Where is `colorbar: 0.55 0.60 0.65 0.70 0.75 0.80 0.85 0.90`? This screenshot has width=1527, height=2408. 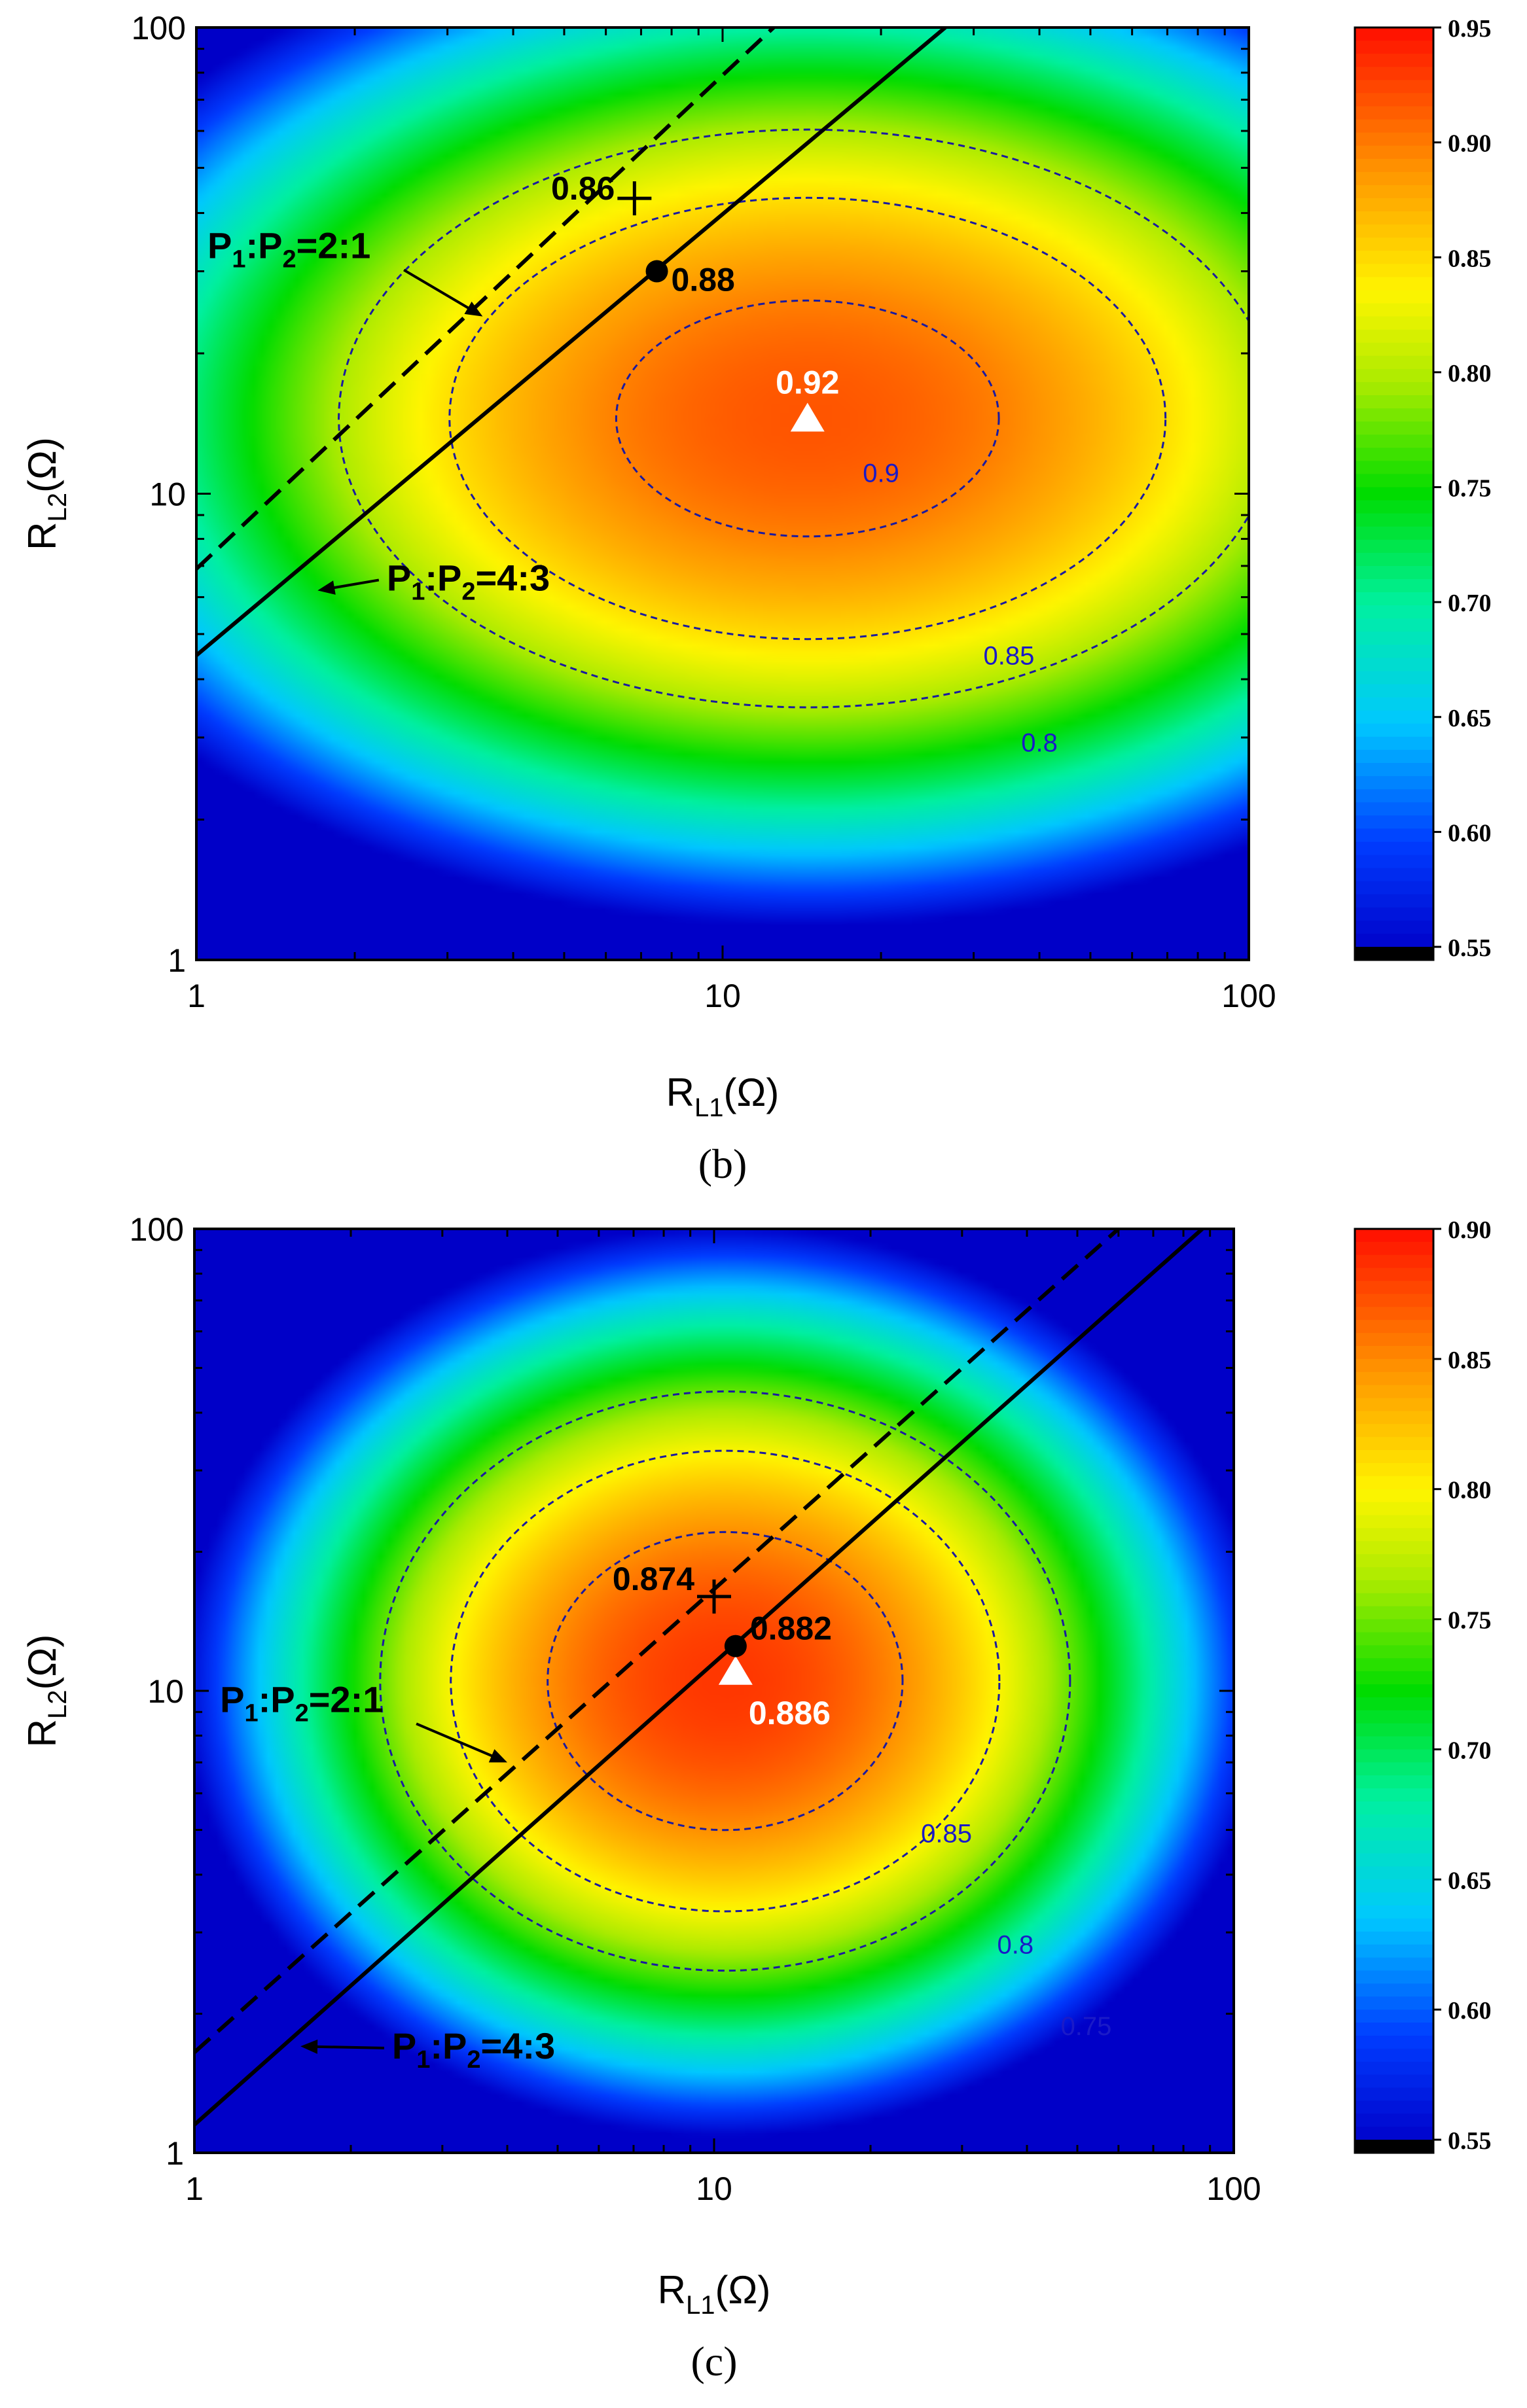
colorbar: 0.55 0.60 0.65 0.70 0.75 0.80 0.85 0.90 is located at coordinates (1423, 1685).